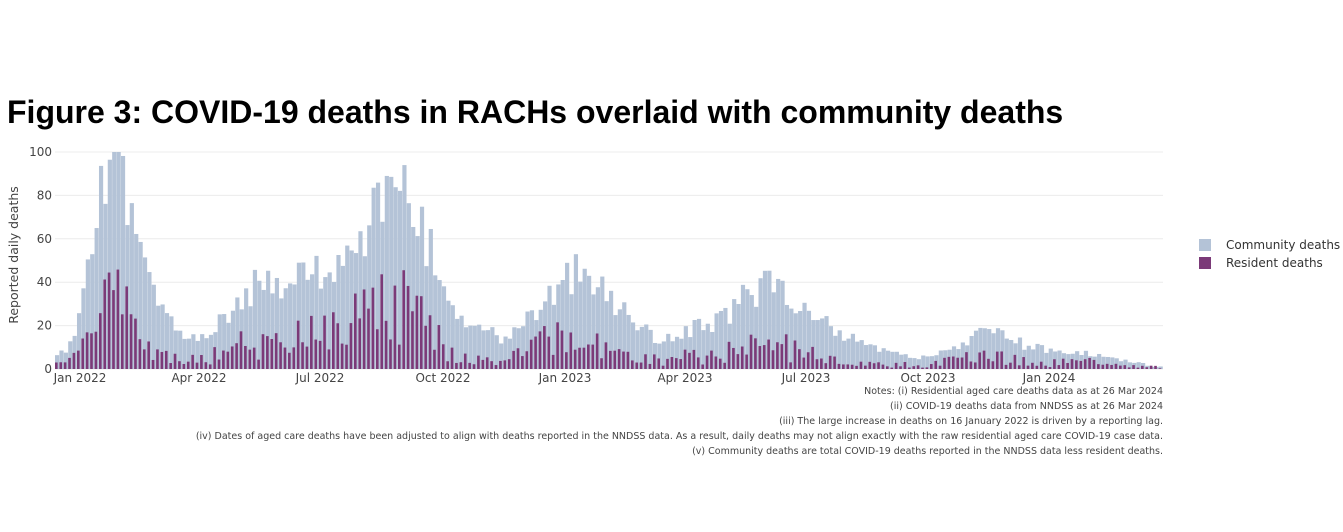  I want to click on legend-label-resident: Resident deaths, so click(1274, 263).